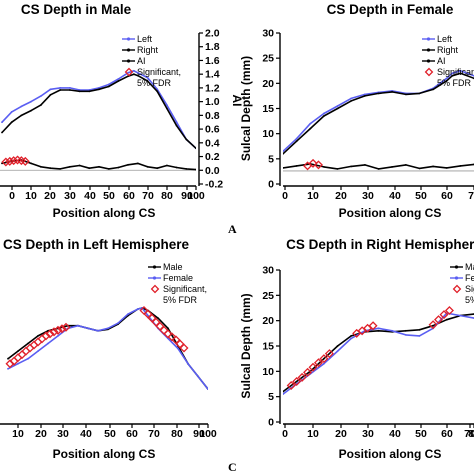 The height and width of the screenshot is (474, 474). I want to click on legend-label: Significant,, so click(185, 289).